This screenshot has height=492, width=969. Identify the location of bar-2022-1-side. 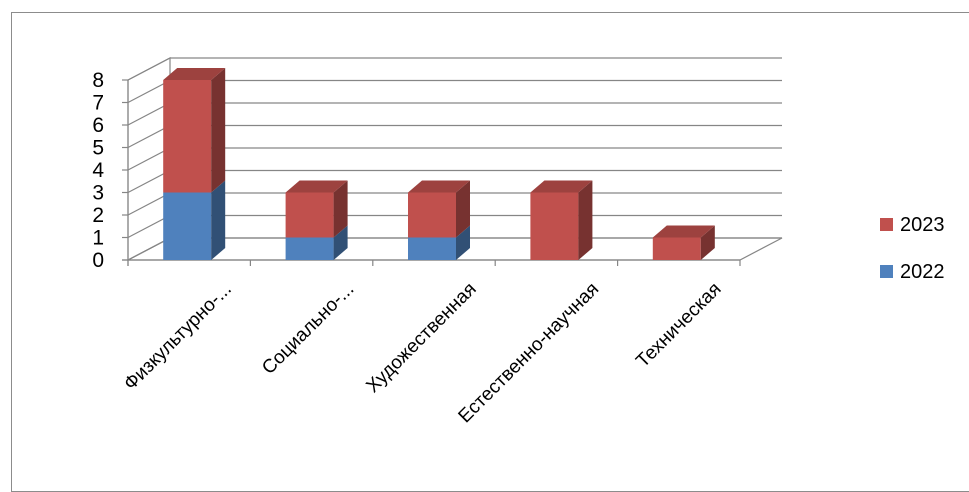
(340, 242).